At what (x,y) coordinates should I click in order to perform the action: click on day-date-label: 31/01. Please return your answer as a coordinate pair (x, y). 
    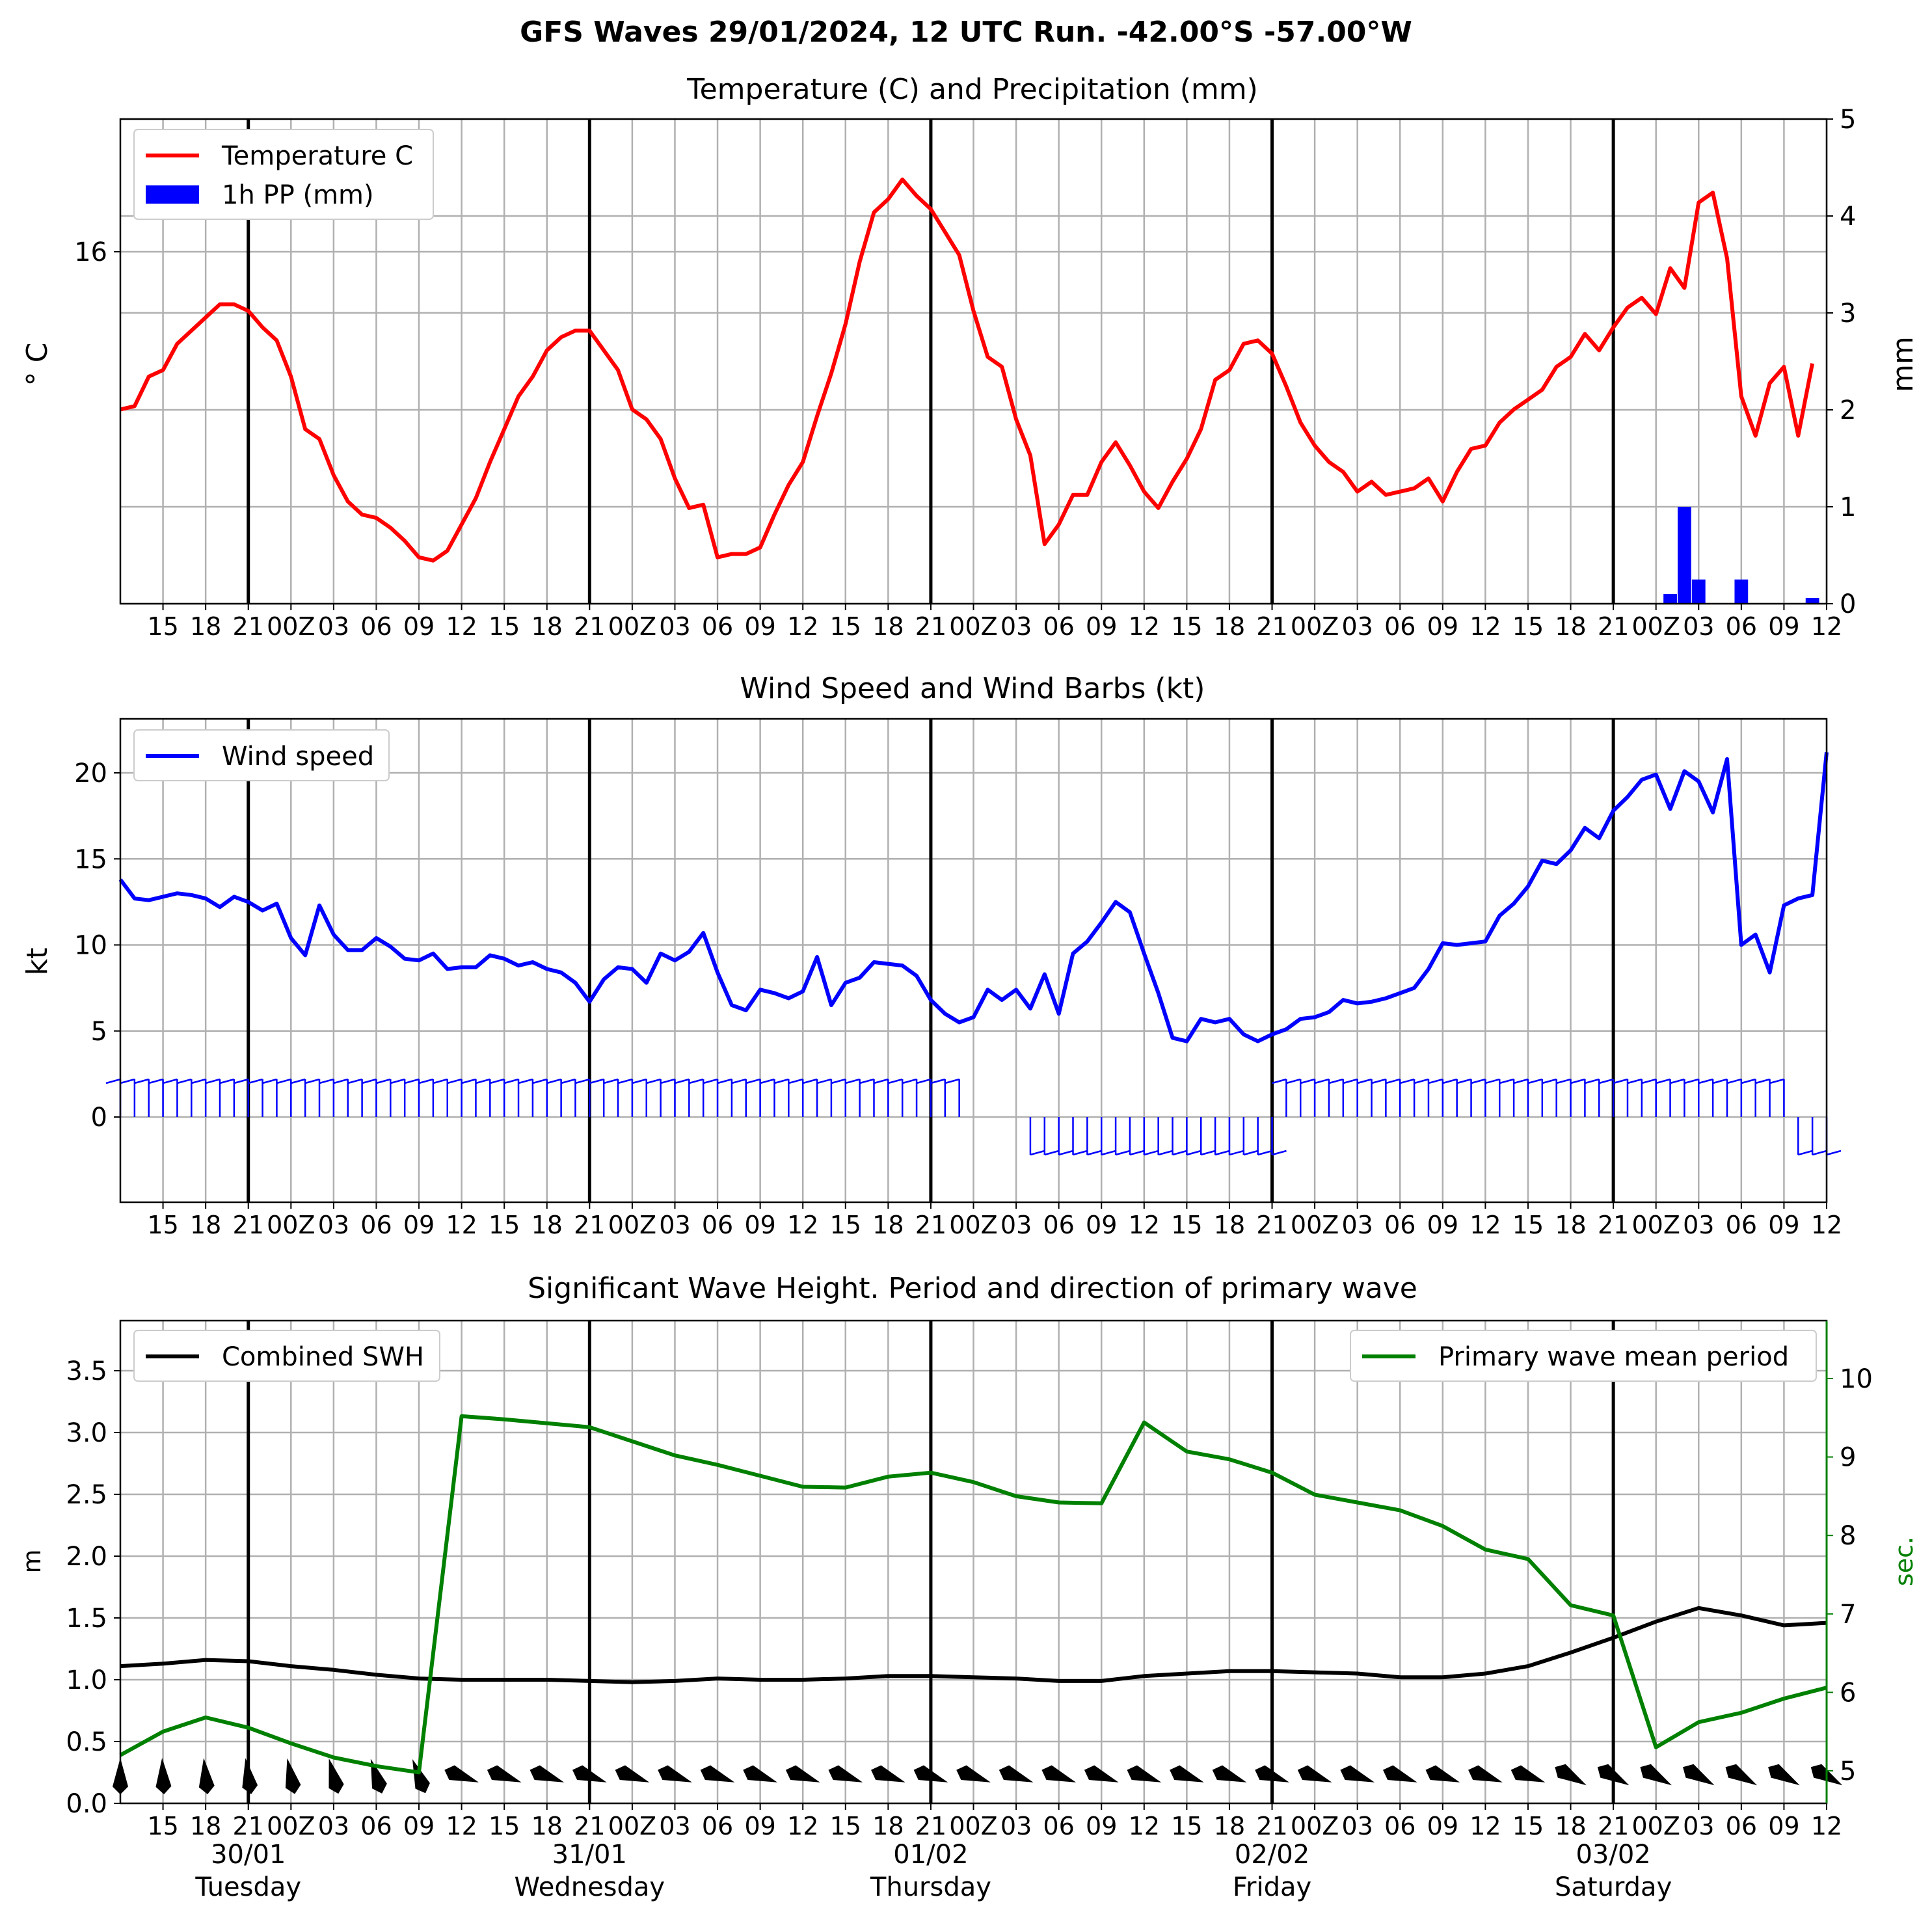
    Looking at the image, I should click on (589, 1855).